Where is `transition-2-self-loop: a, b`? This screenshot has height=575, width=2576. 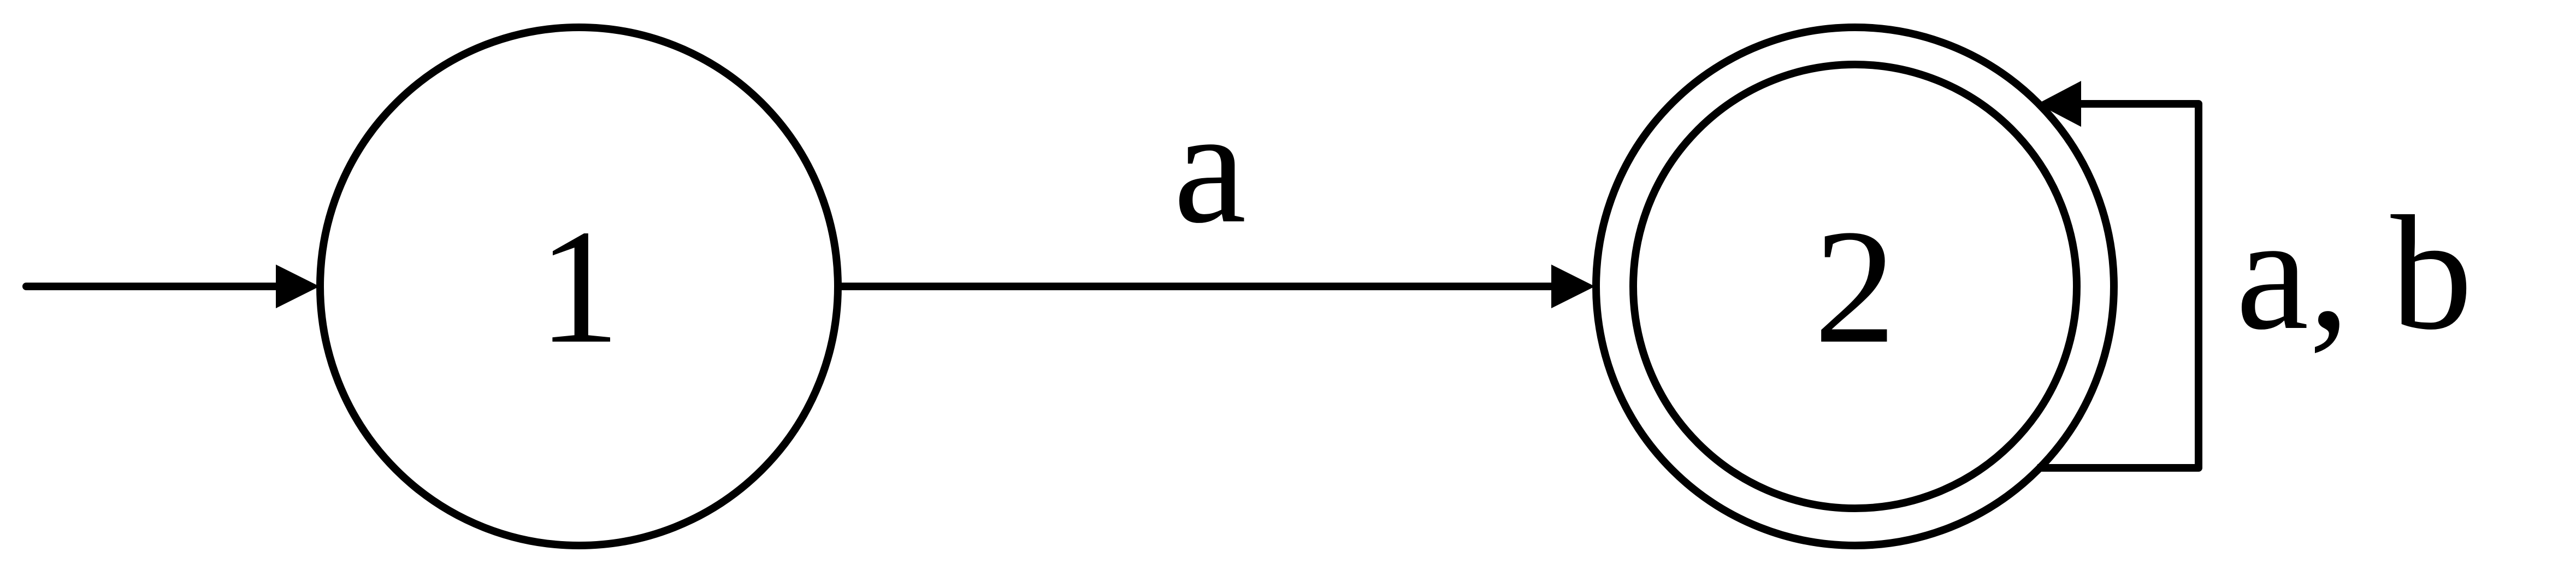
transition-2-self-loop: a, b is located at coordinates (2255, 276).